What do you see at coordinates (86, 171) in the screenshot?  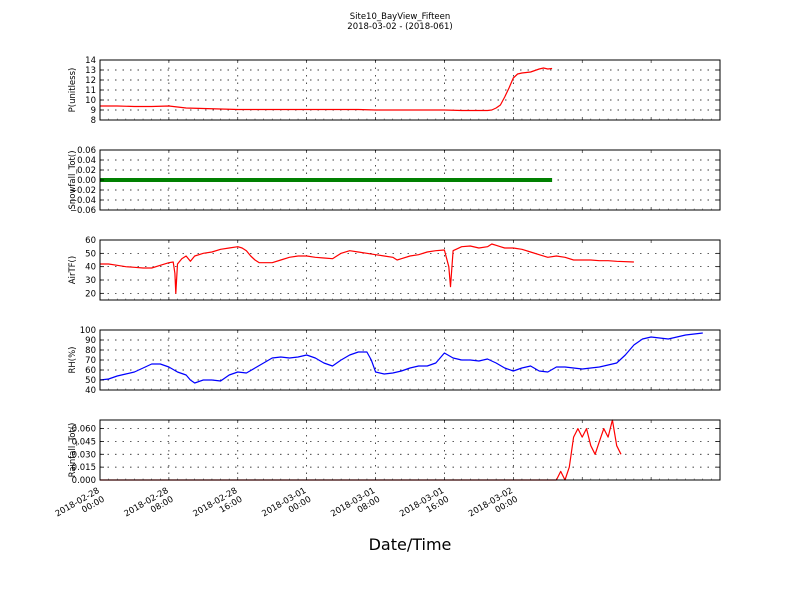 I see `y-tick-label: 0.02` at bounding box center [86, 171].